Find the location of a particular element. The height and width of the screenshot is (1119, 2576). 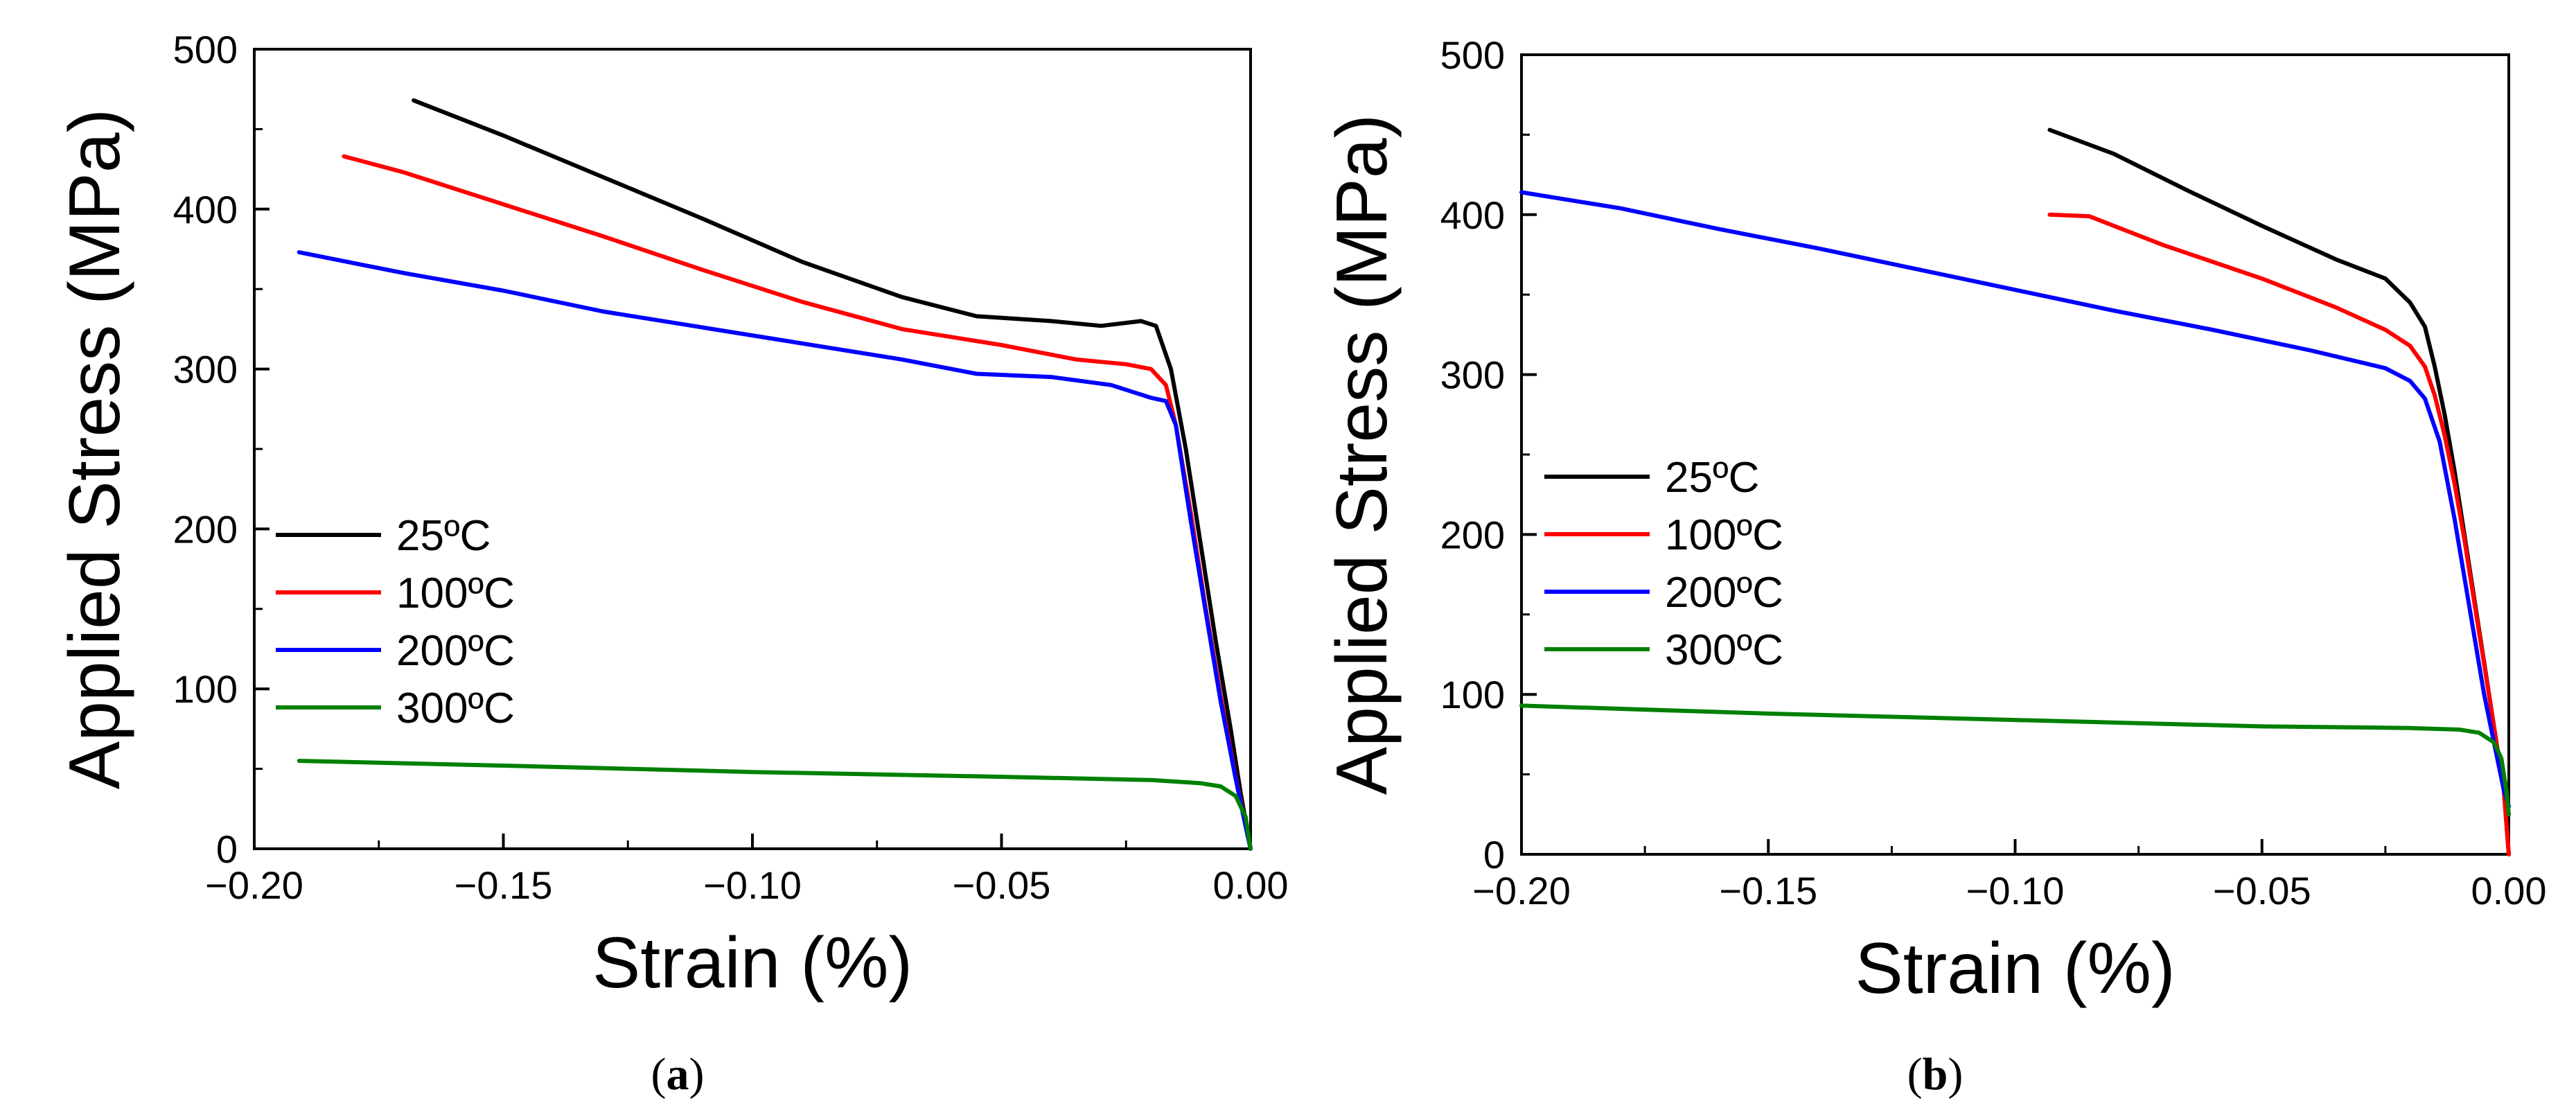

panel-a-caption: (a) is located at coordinates (678, 1074).